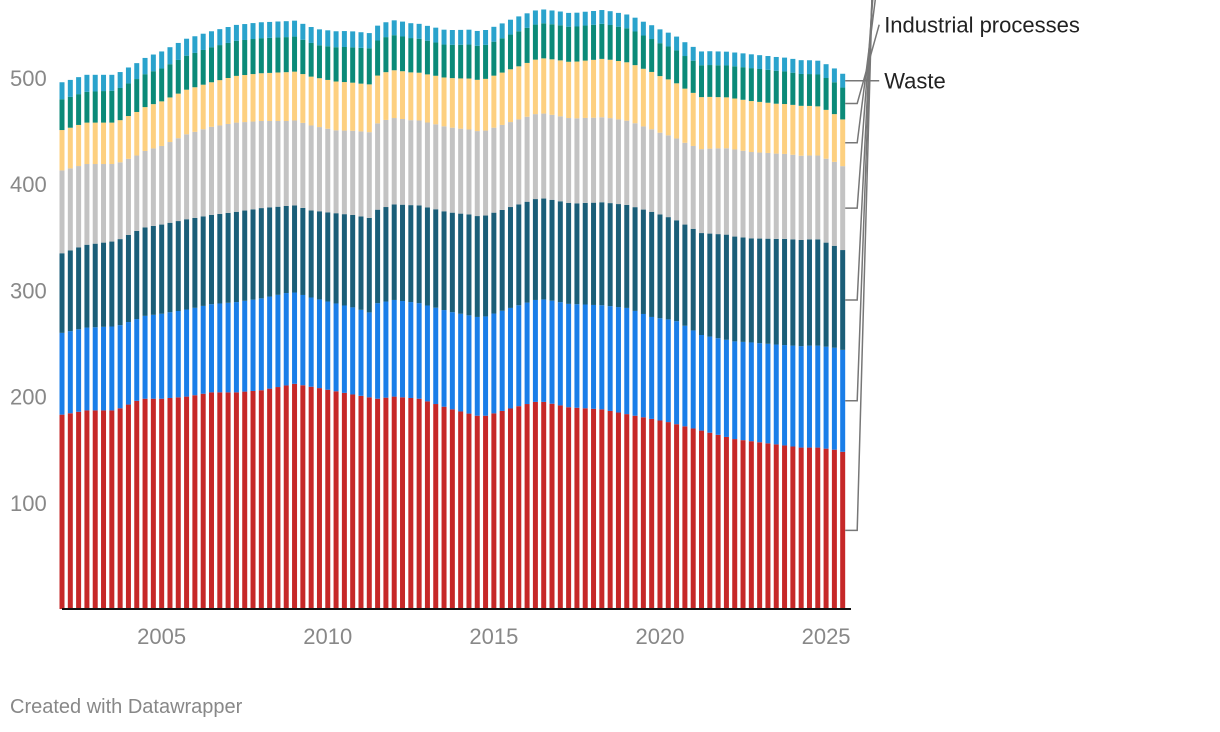  What do you see at coordinates (161, 636) in the screenshot?
I see `x-tick-label: 2005` at bounding box center [161, 636].